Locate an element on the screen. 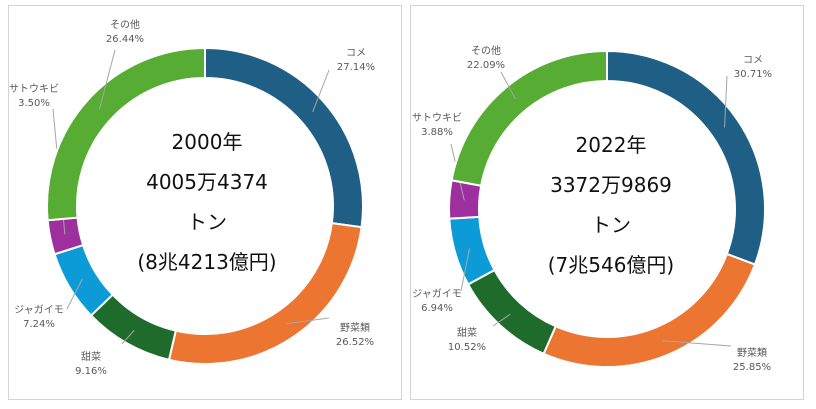 The width and height of the screenshot is (816, 409). data-label-rice: 30.71% is located at coordinates (753, 74).